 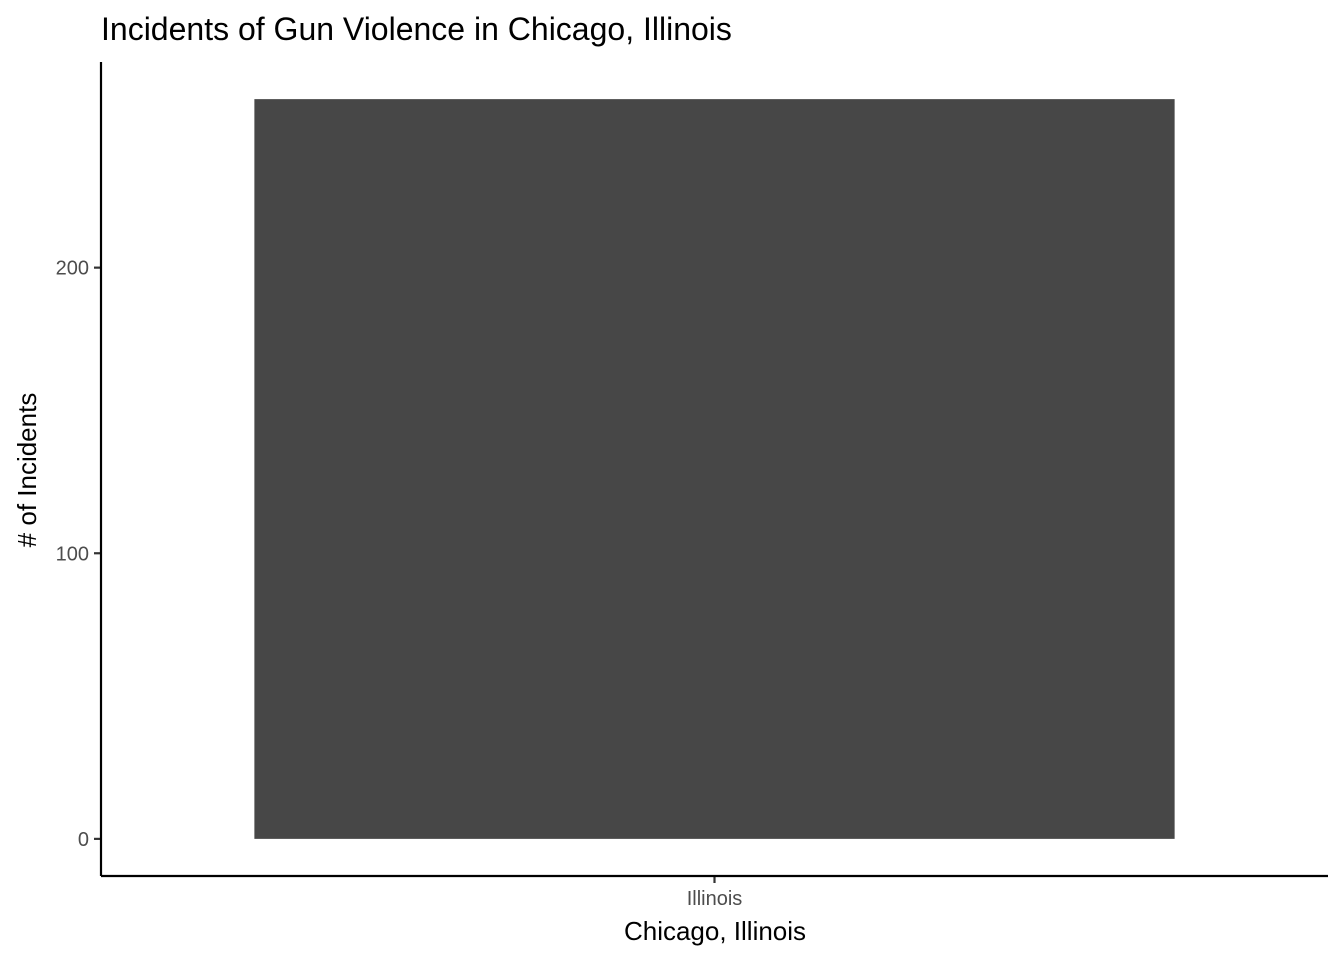 I want to click on y-axis-ticks: 0 100 200, so click(x=78, y=554).